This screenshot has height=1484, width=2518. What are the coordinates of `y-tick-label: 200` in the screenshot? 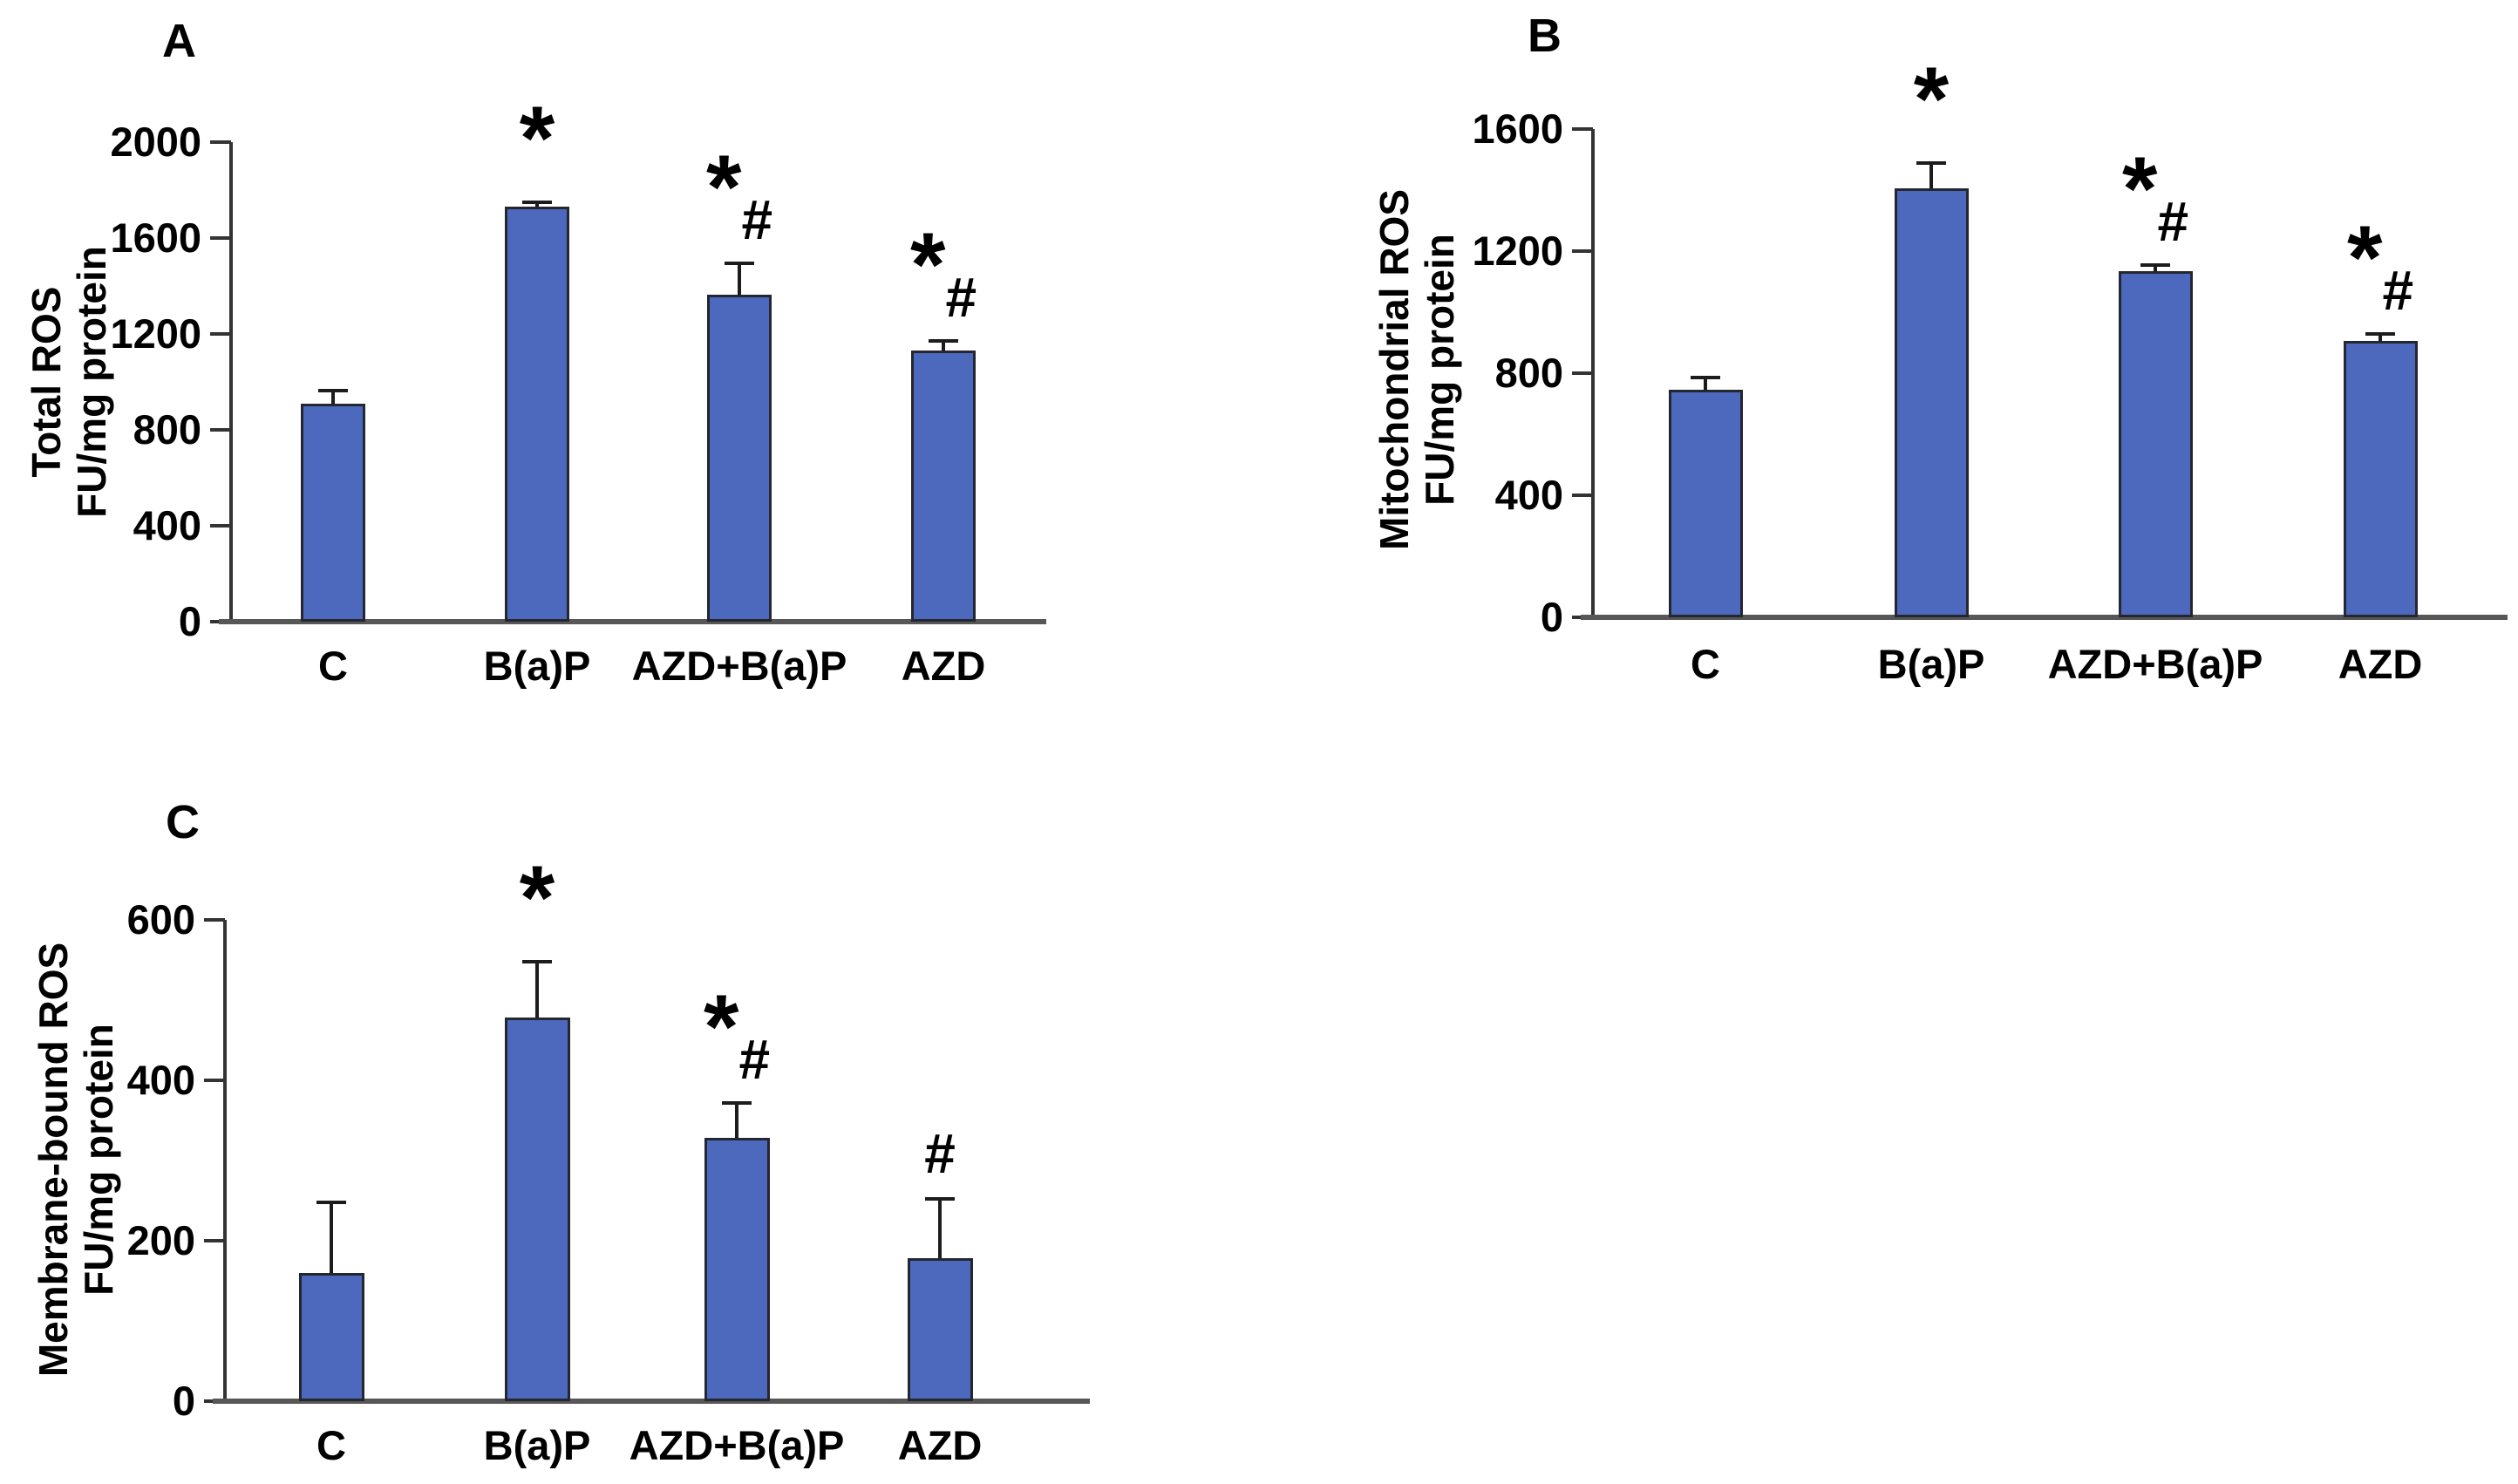 It's located at (160, 1240).